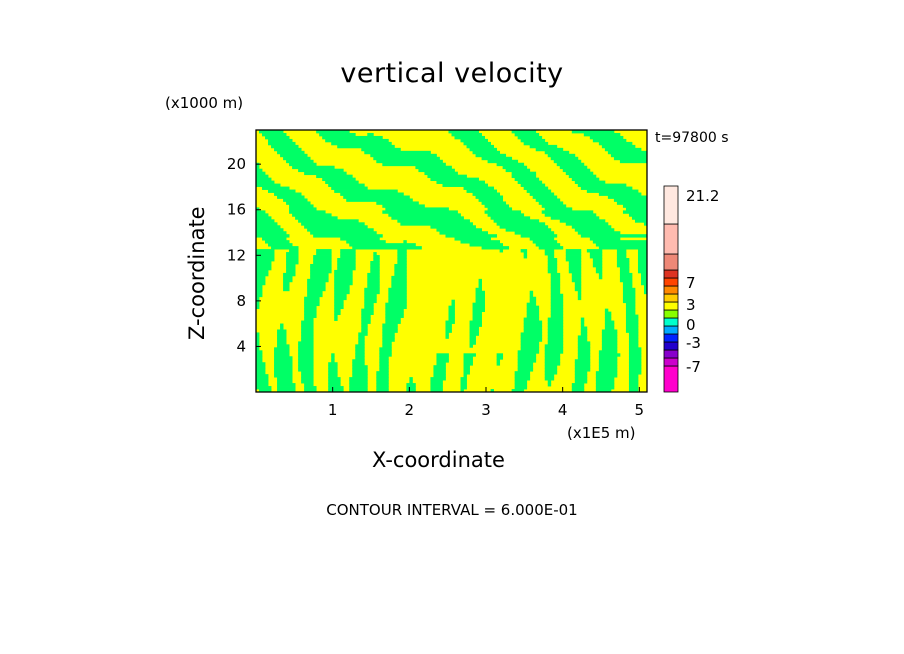  What do you see at coordinates (452, 510) in the screenshot?
I see `contour-interval-note: CONTOUR INTERVAL = 6.000E-01` at bounding box center [452, 510].